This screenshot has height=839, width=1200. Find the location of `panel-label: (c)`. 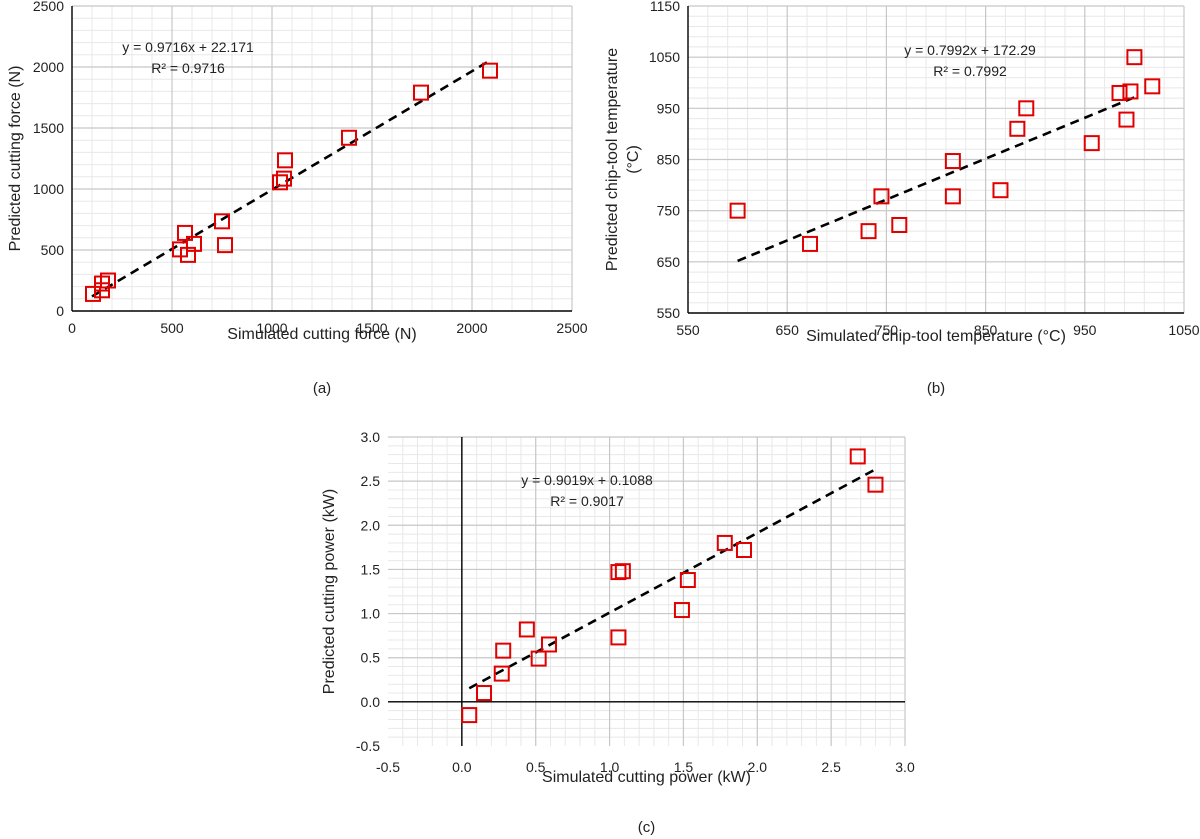

panel-label: (c) is located at coordinates (647, 827).